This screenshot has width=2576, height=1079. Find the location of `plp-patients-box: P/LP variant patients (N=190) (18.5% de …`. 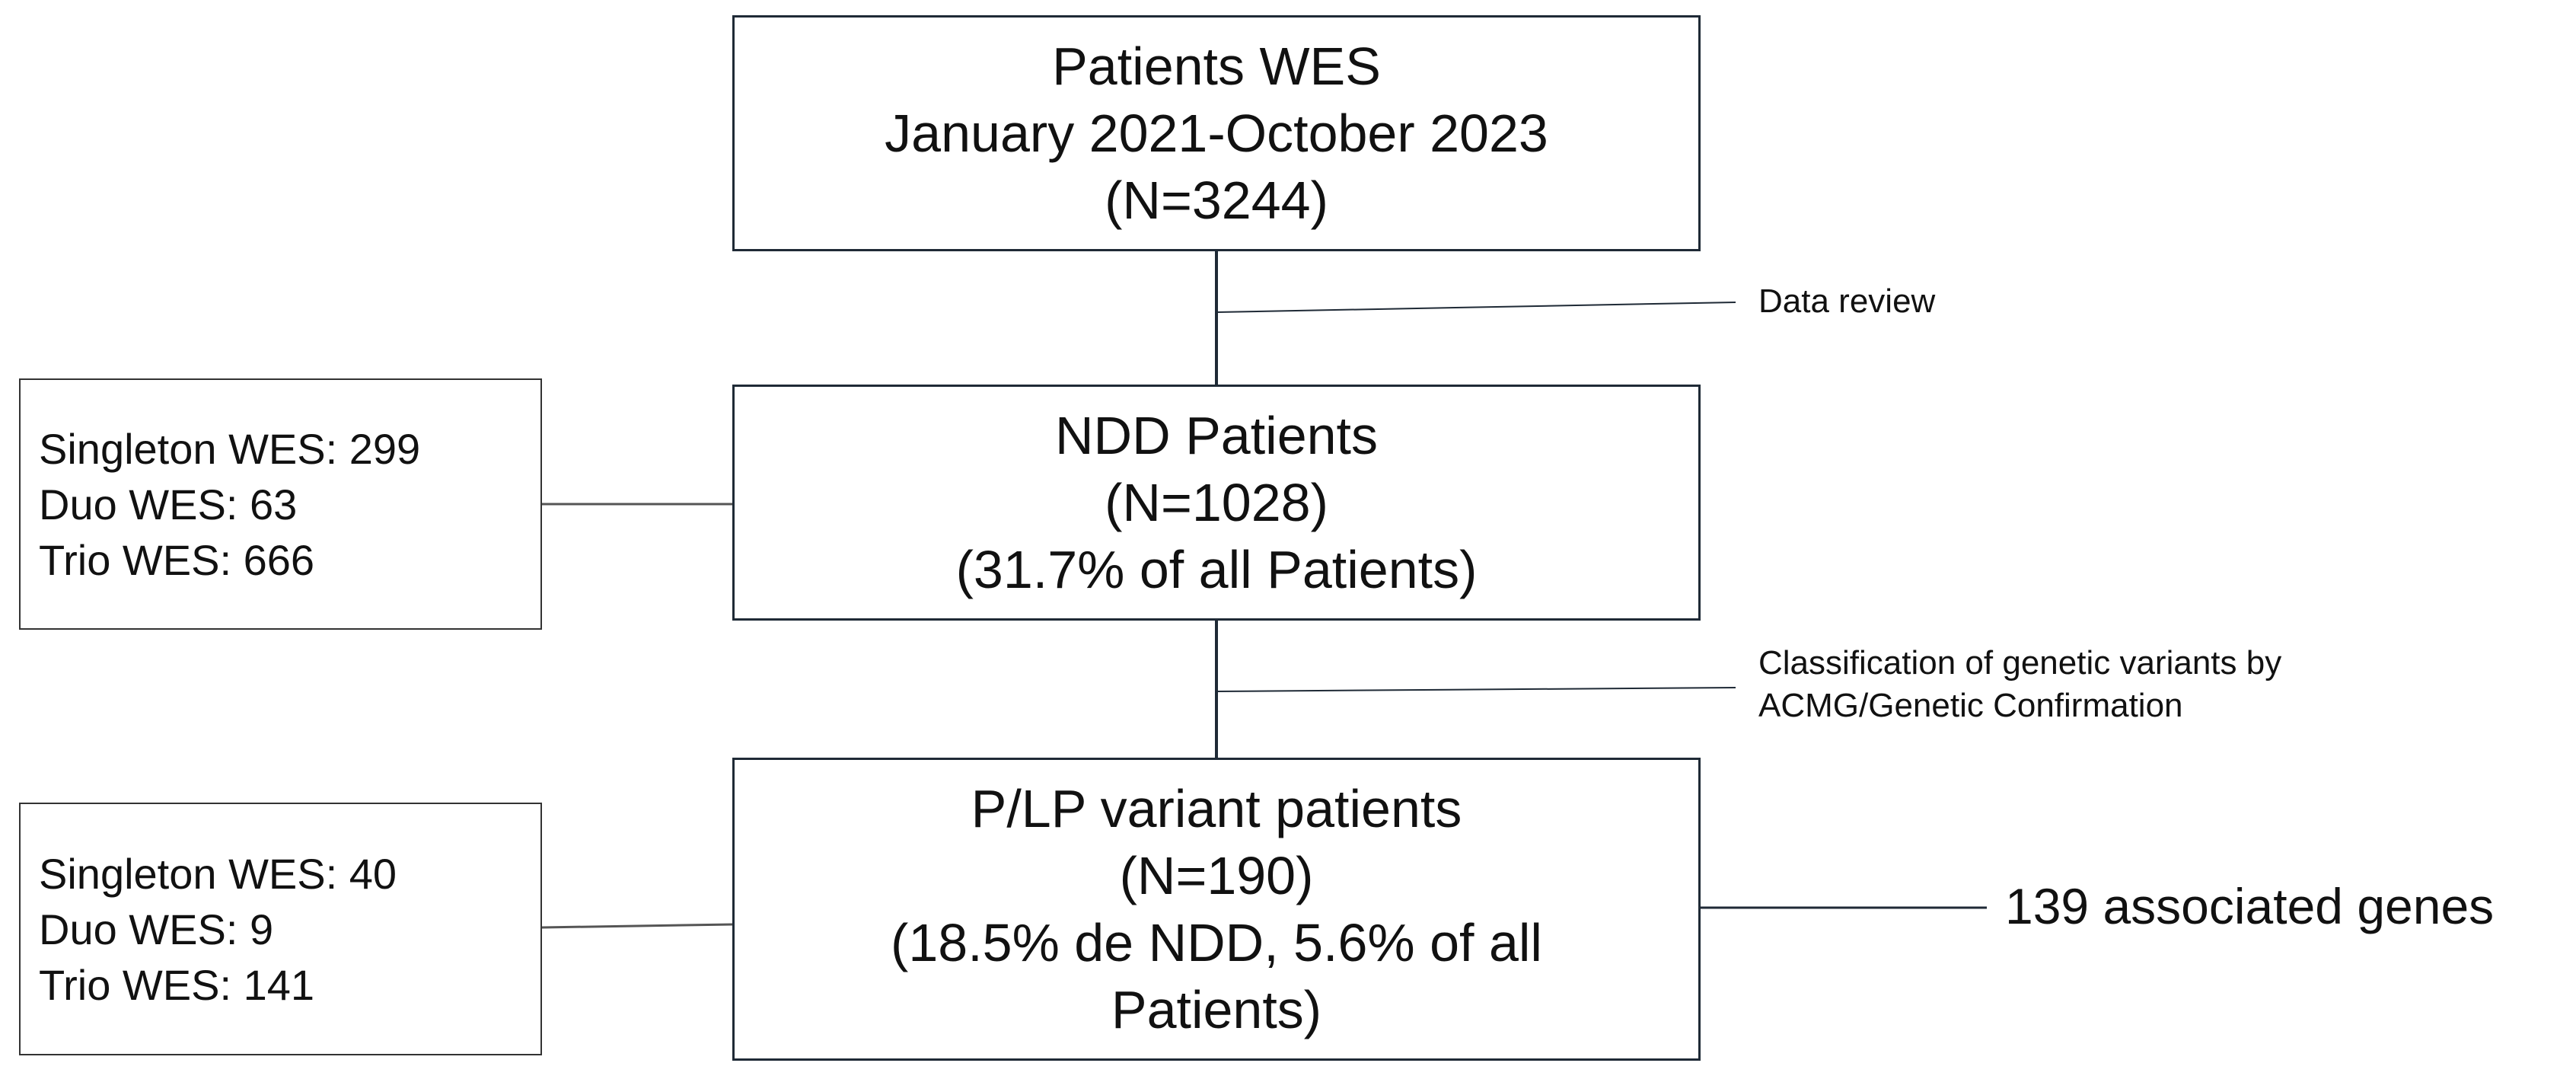

plp-patients-box: P/LP variant patients (N=190) (18.5% de … is located at coordinates (1216, 909).